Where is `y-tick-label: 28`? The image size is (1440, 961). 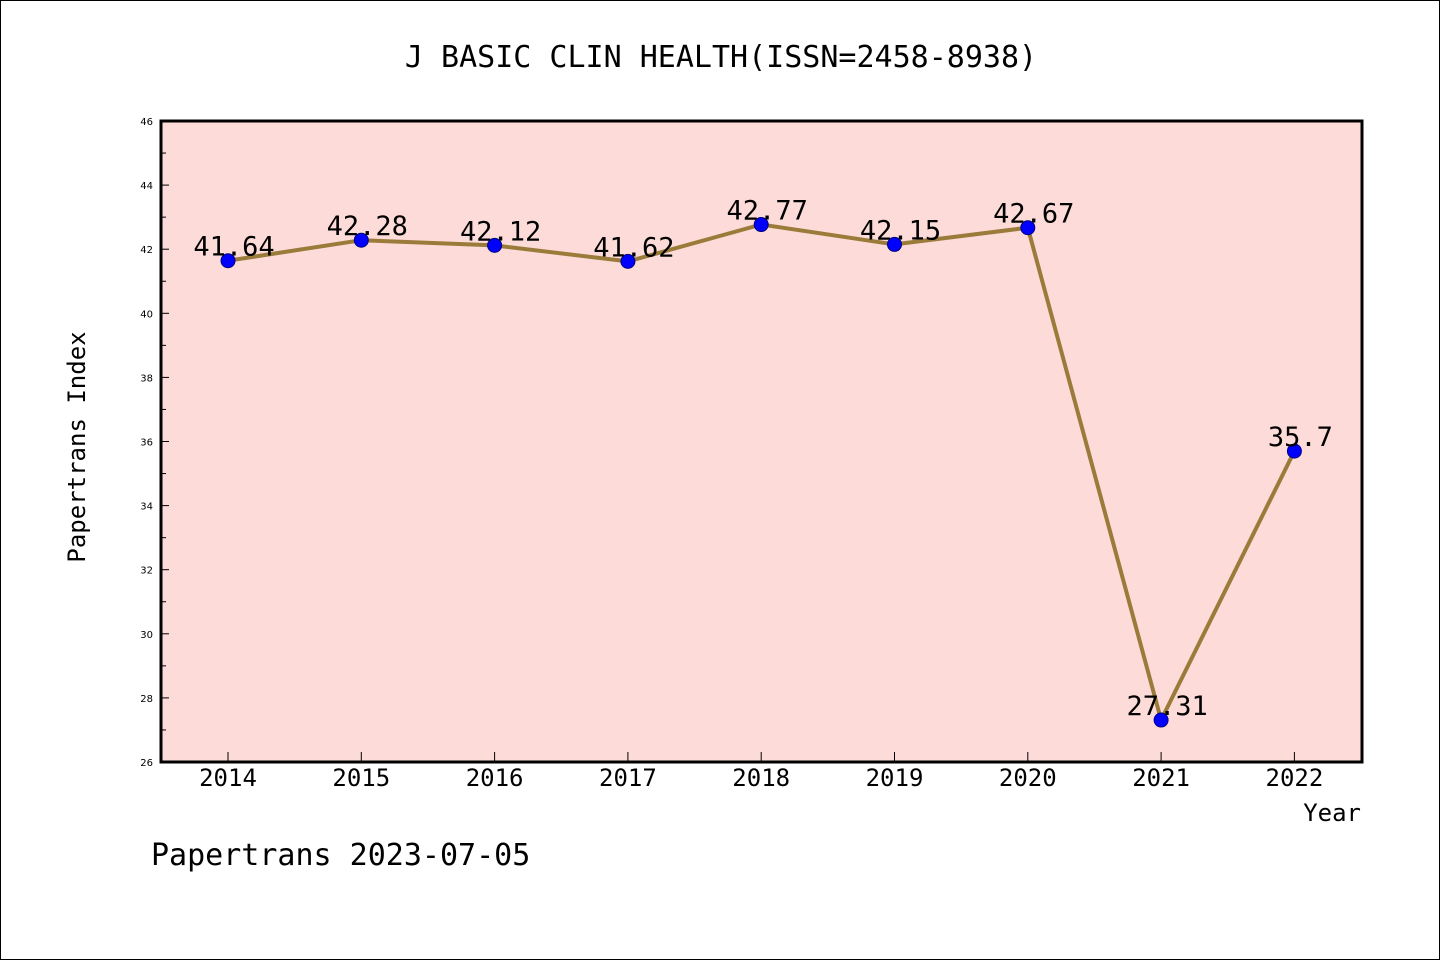
y-tick-label: 28 is located at coordinates (146, 699).